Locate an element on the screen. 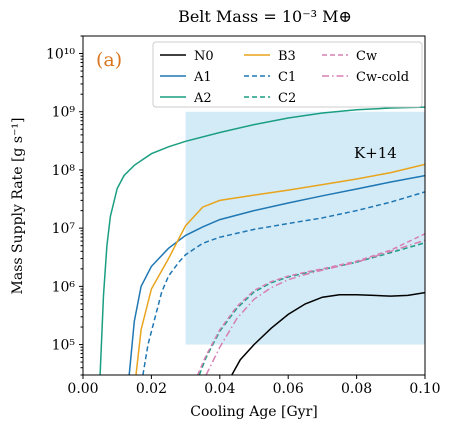 The width and height of the screenshot is (457, 436). x-tick-label: 0.08 is located at coordinates (356, 389).